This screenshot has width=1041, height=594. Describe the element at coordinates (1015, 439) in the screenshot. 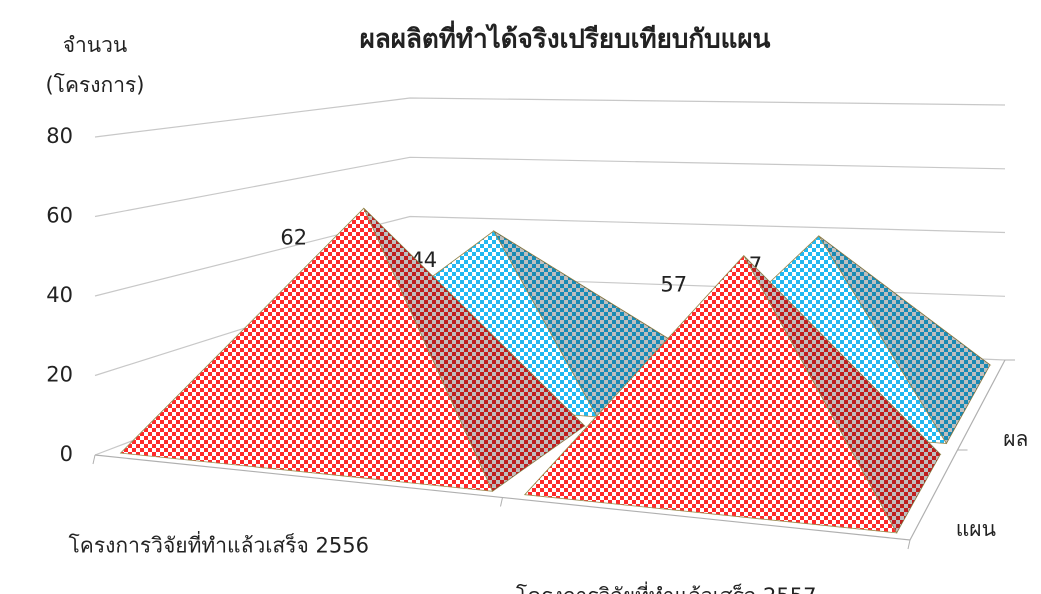

I see `series-label: ผล` at that location.